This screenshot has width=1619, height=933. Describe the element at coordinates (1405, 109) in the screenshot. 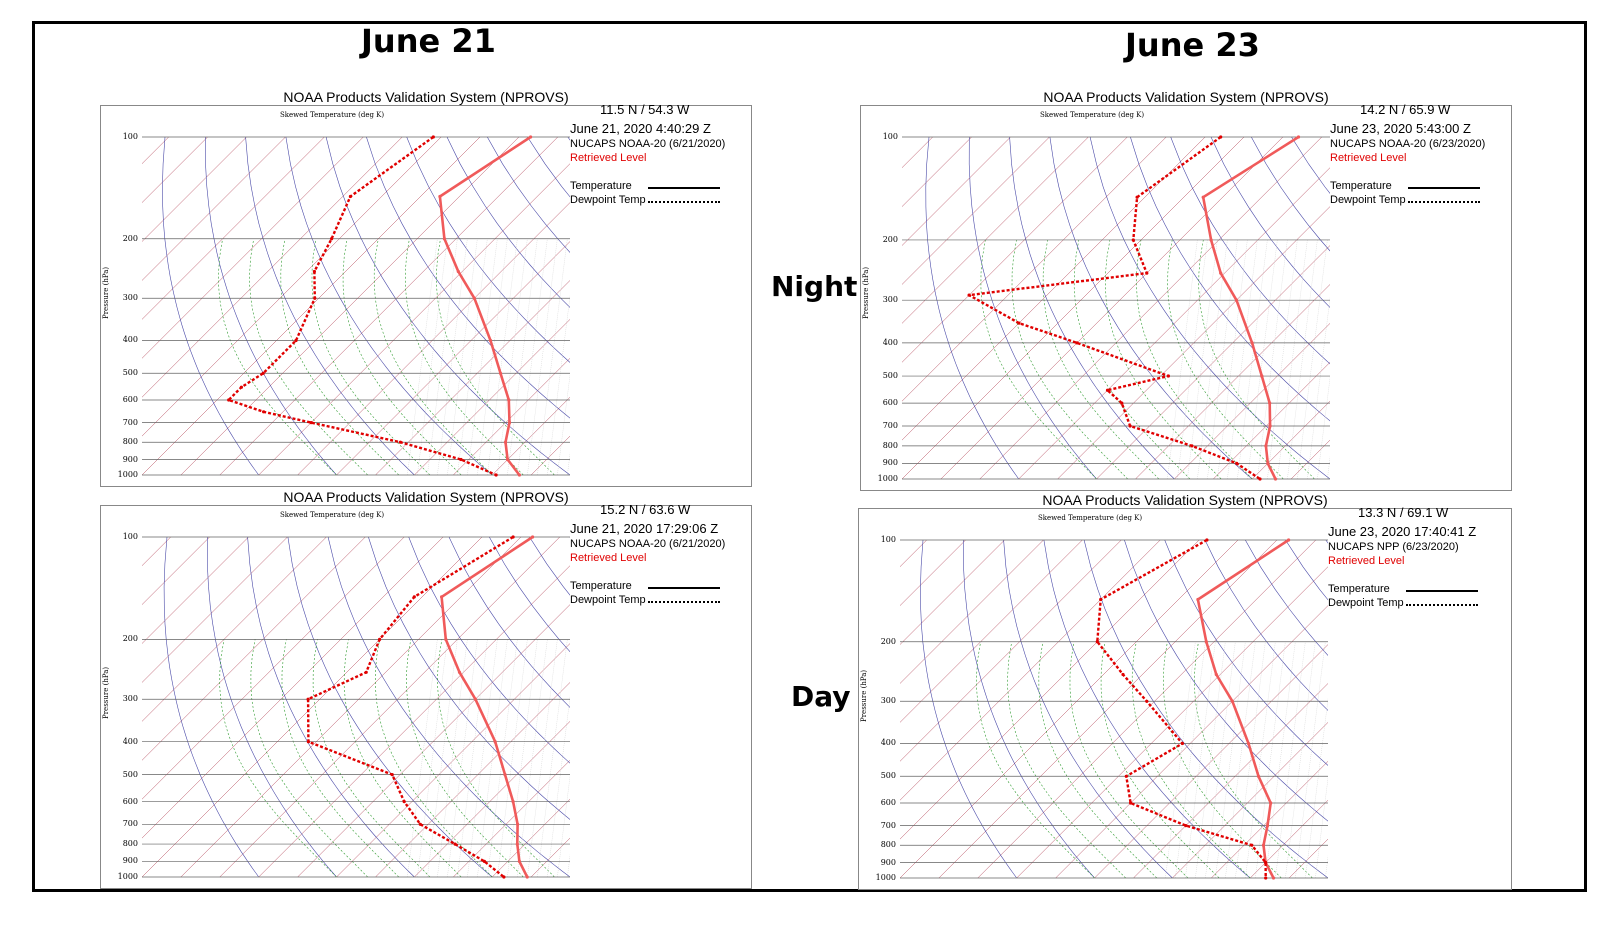

I see `location-text: 14.2 N / 65.9 W` at that location.